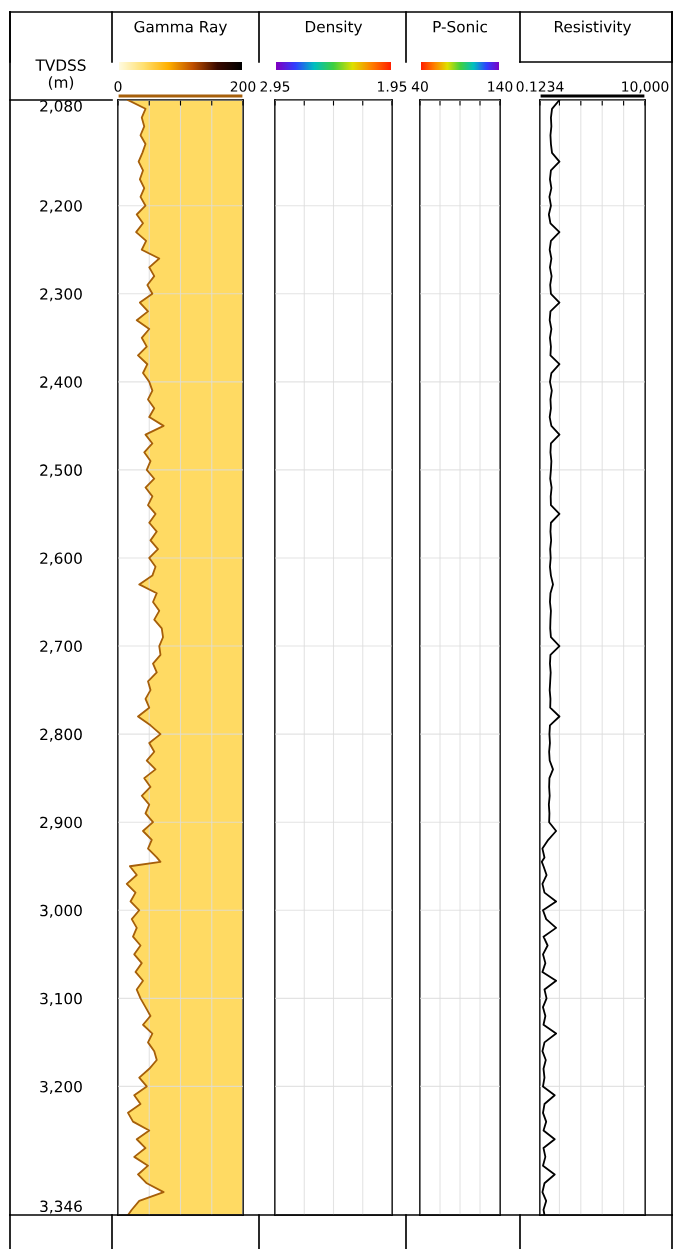 The height and width of the screenshot is (1249, 673). I want to click on y-tick-label: 2,400, so click(61, 383).